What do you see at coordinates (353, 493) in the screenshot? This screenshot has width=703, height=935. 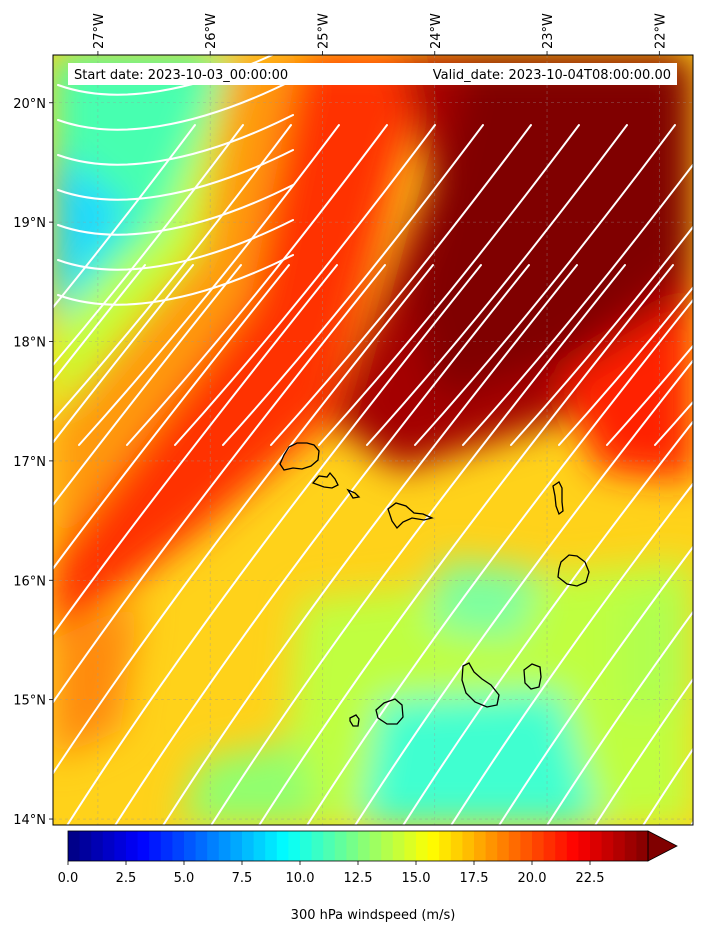 I see `island-santa-luzia` at bounding box center [353, 493].